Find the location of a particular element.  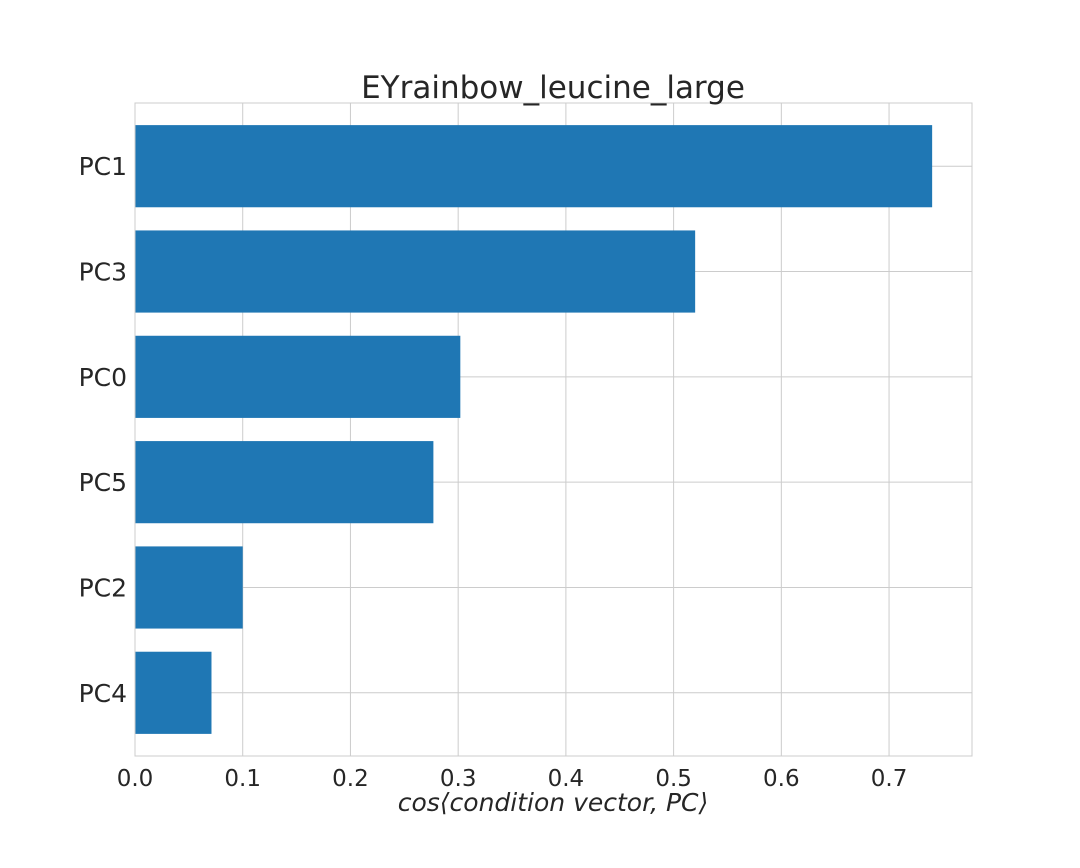

x-tick-label: 0.0 is located at coordinates (135, 779).